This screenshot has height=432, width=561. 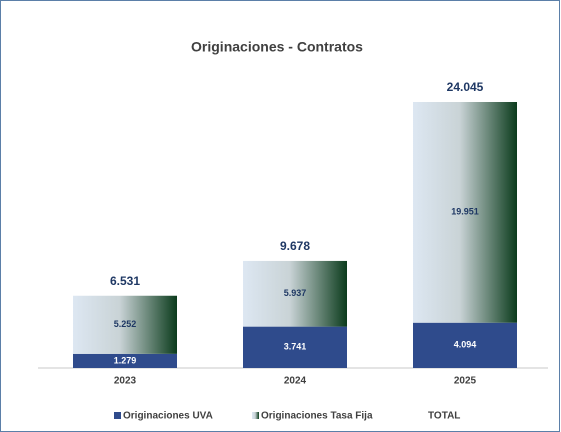 I want to click on legend-label: TOTAL, so click(x=444, y=416).